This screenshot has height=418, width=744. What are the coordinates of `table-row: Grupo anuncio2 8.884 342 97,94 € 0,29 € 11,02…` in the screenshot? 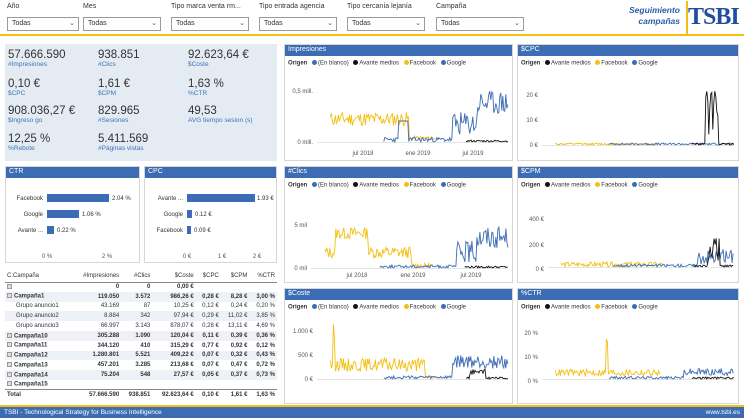 It's located at (141, 316).